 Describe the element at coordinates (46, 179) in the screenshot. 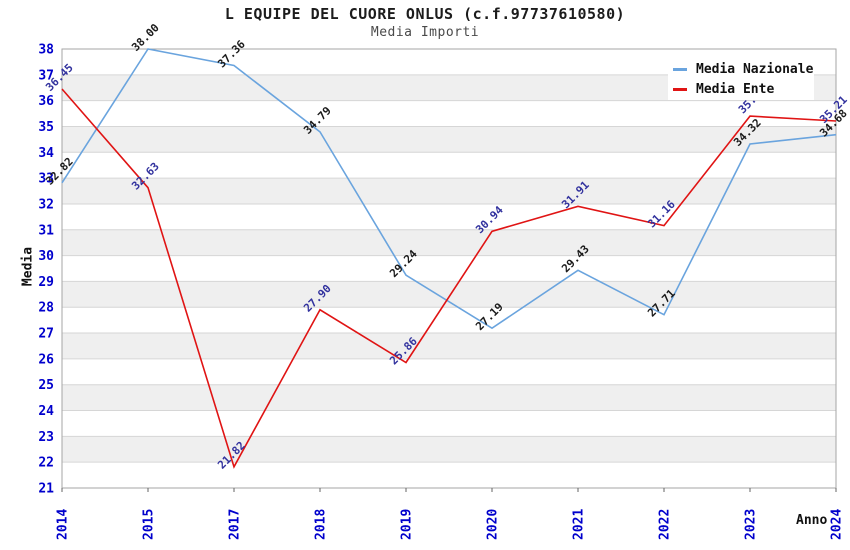

I see `svg-text: 33` at that location.